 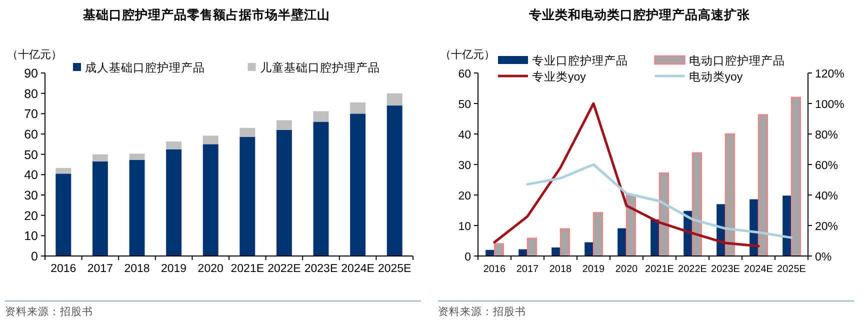 I want to click on chart-title: 基础口腔护理产品零售额占据市场半壁江山, so click(x=206, y=14).